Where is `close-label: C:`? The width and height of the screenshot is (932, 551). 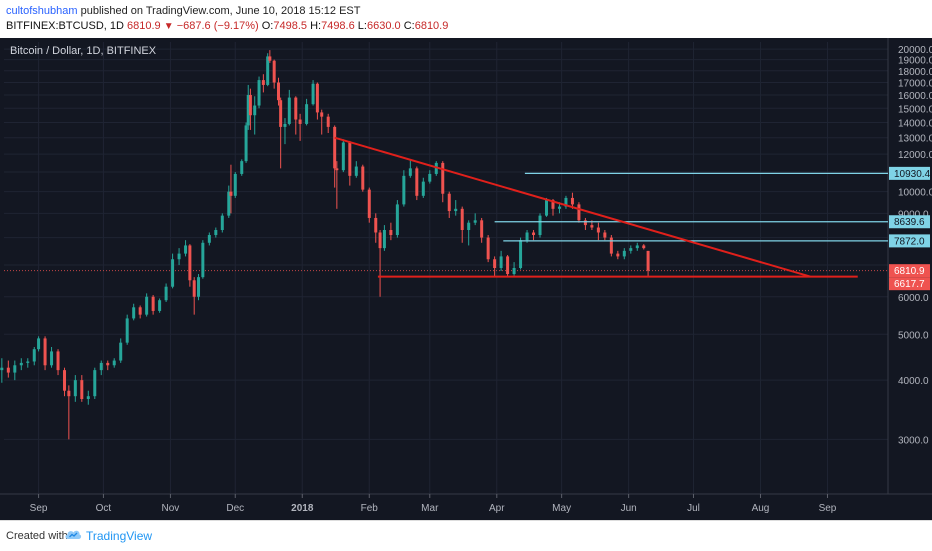
close-label: C: is located at coordinates (409, 26).